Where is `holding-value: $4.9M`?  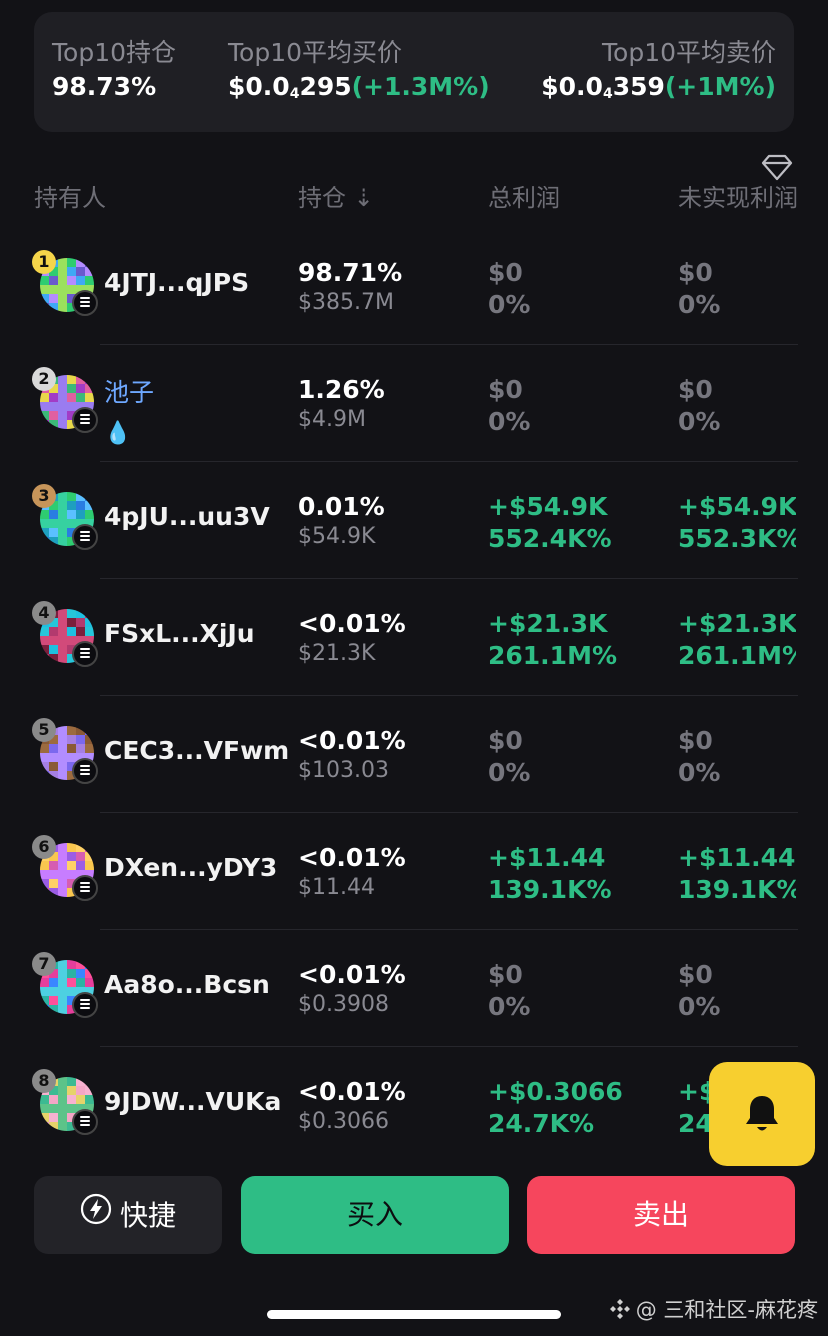 holding-value: $4.9M is located at coordinates (332, 419).